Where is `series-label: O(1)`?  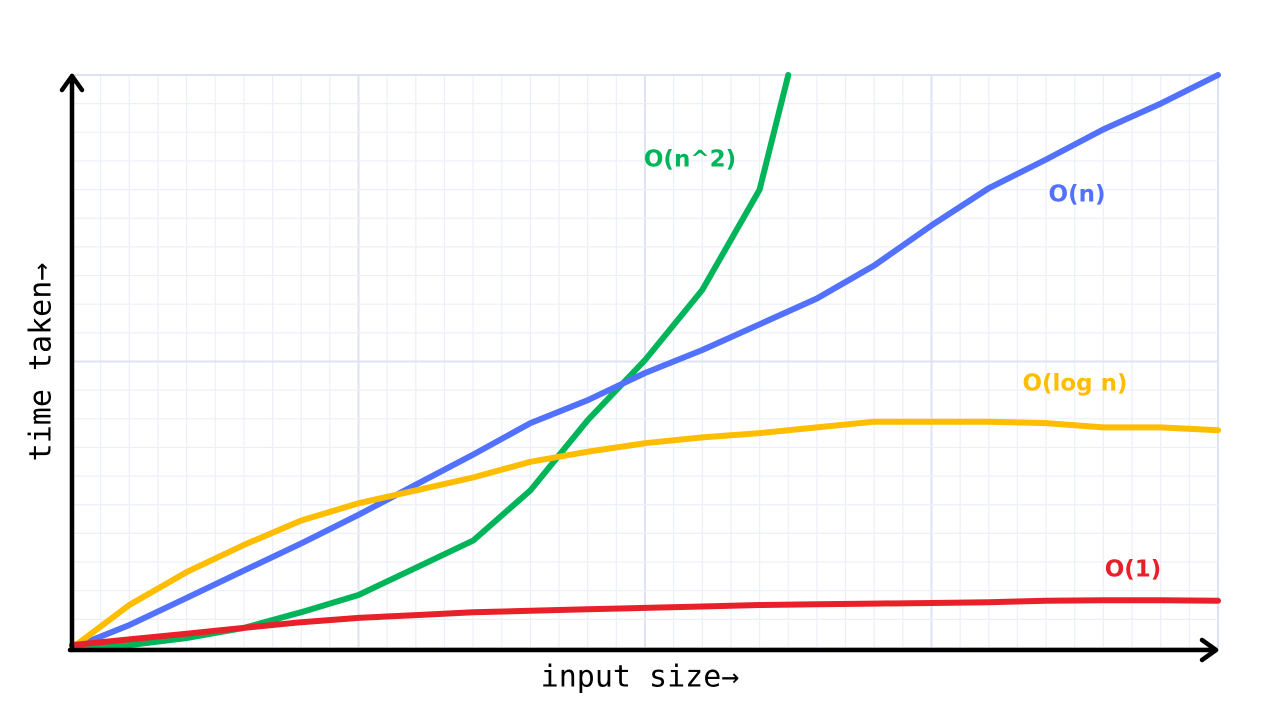 series-label: O(1) is located at coordinates (1133, 570).